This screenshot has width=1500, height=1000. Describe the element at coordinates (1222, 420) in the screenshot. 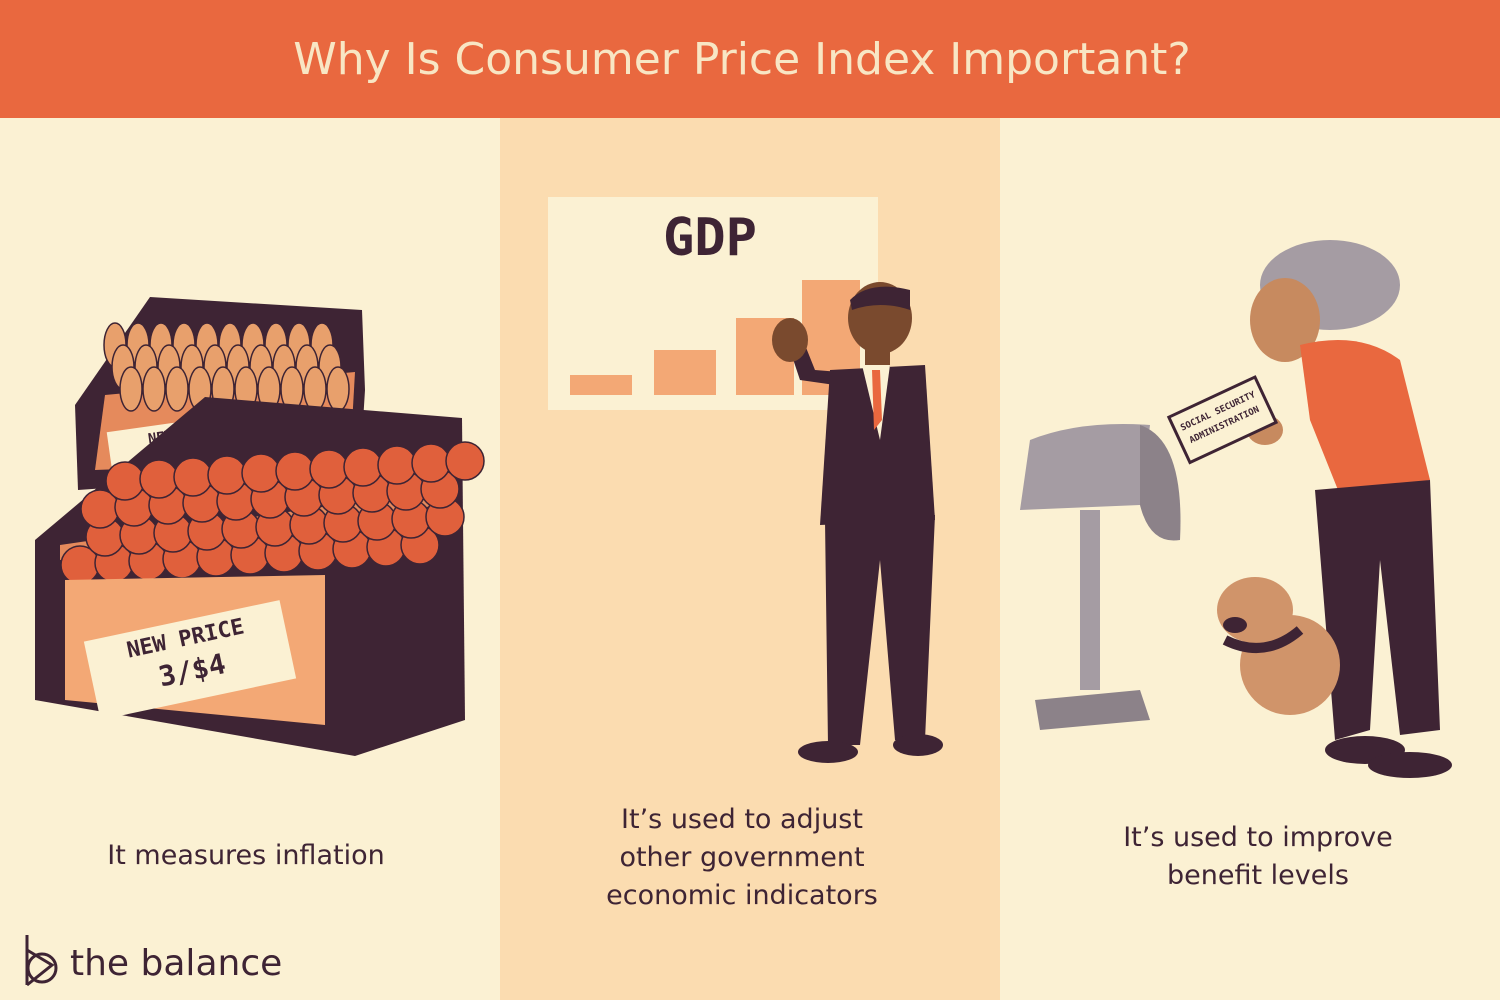

I see `ssa-card` at that location.